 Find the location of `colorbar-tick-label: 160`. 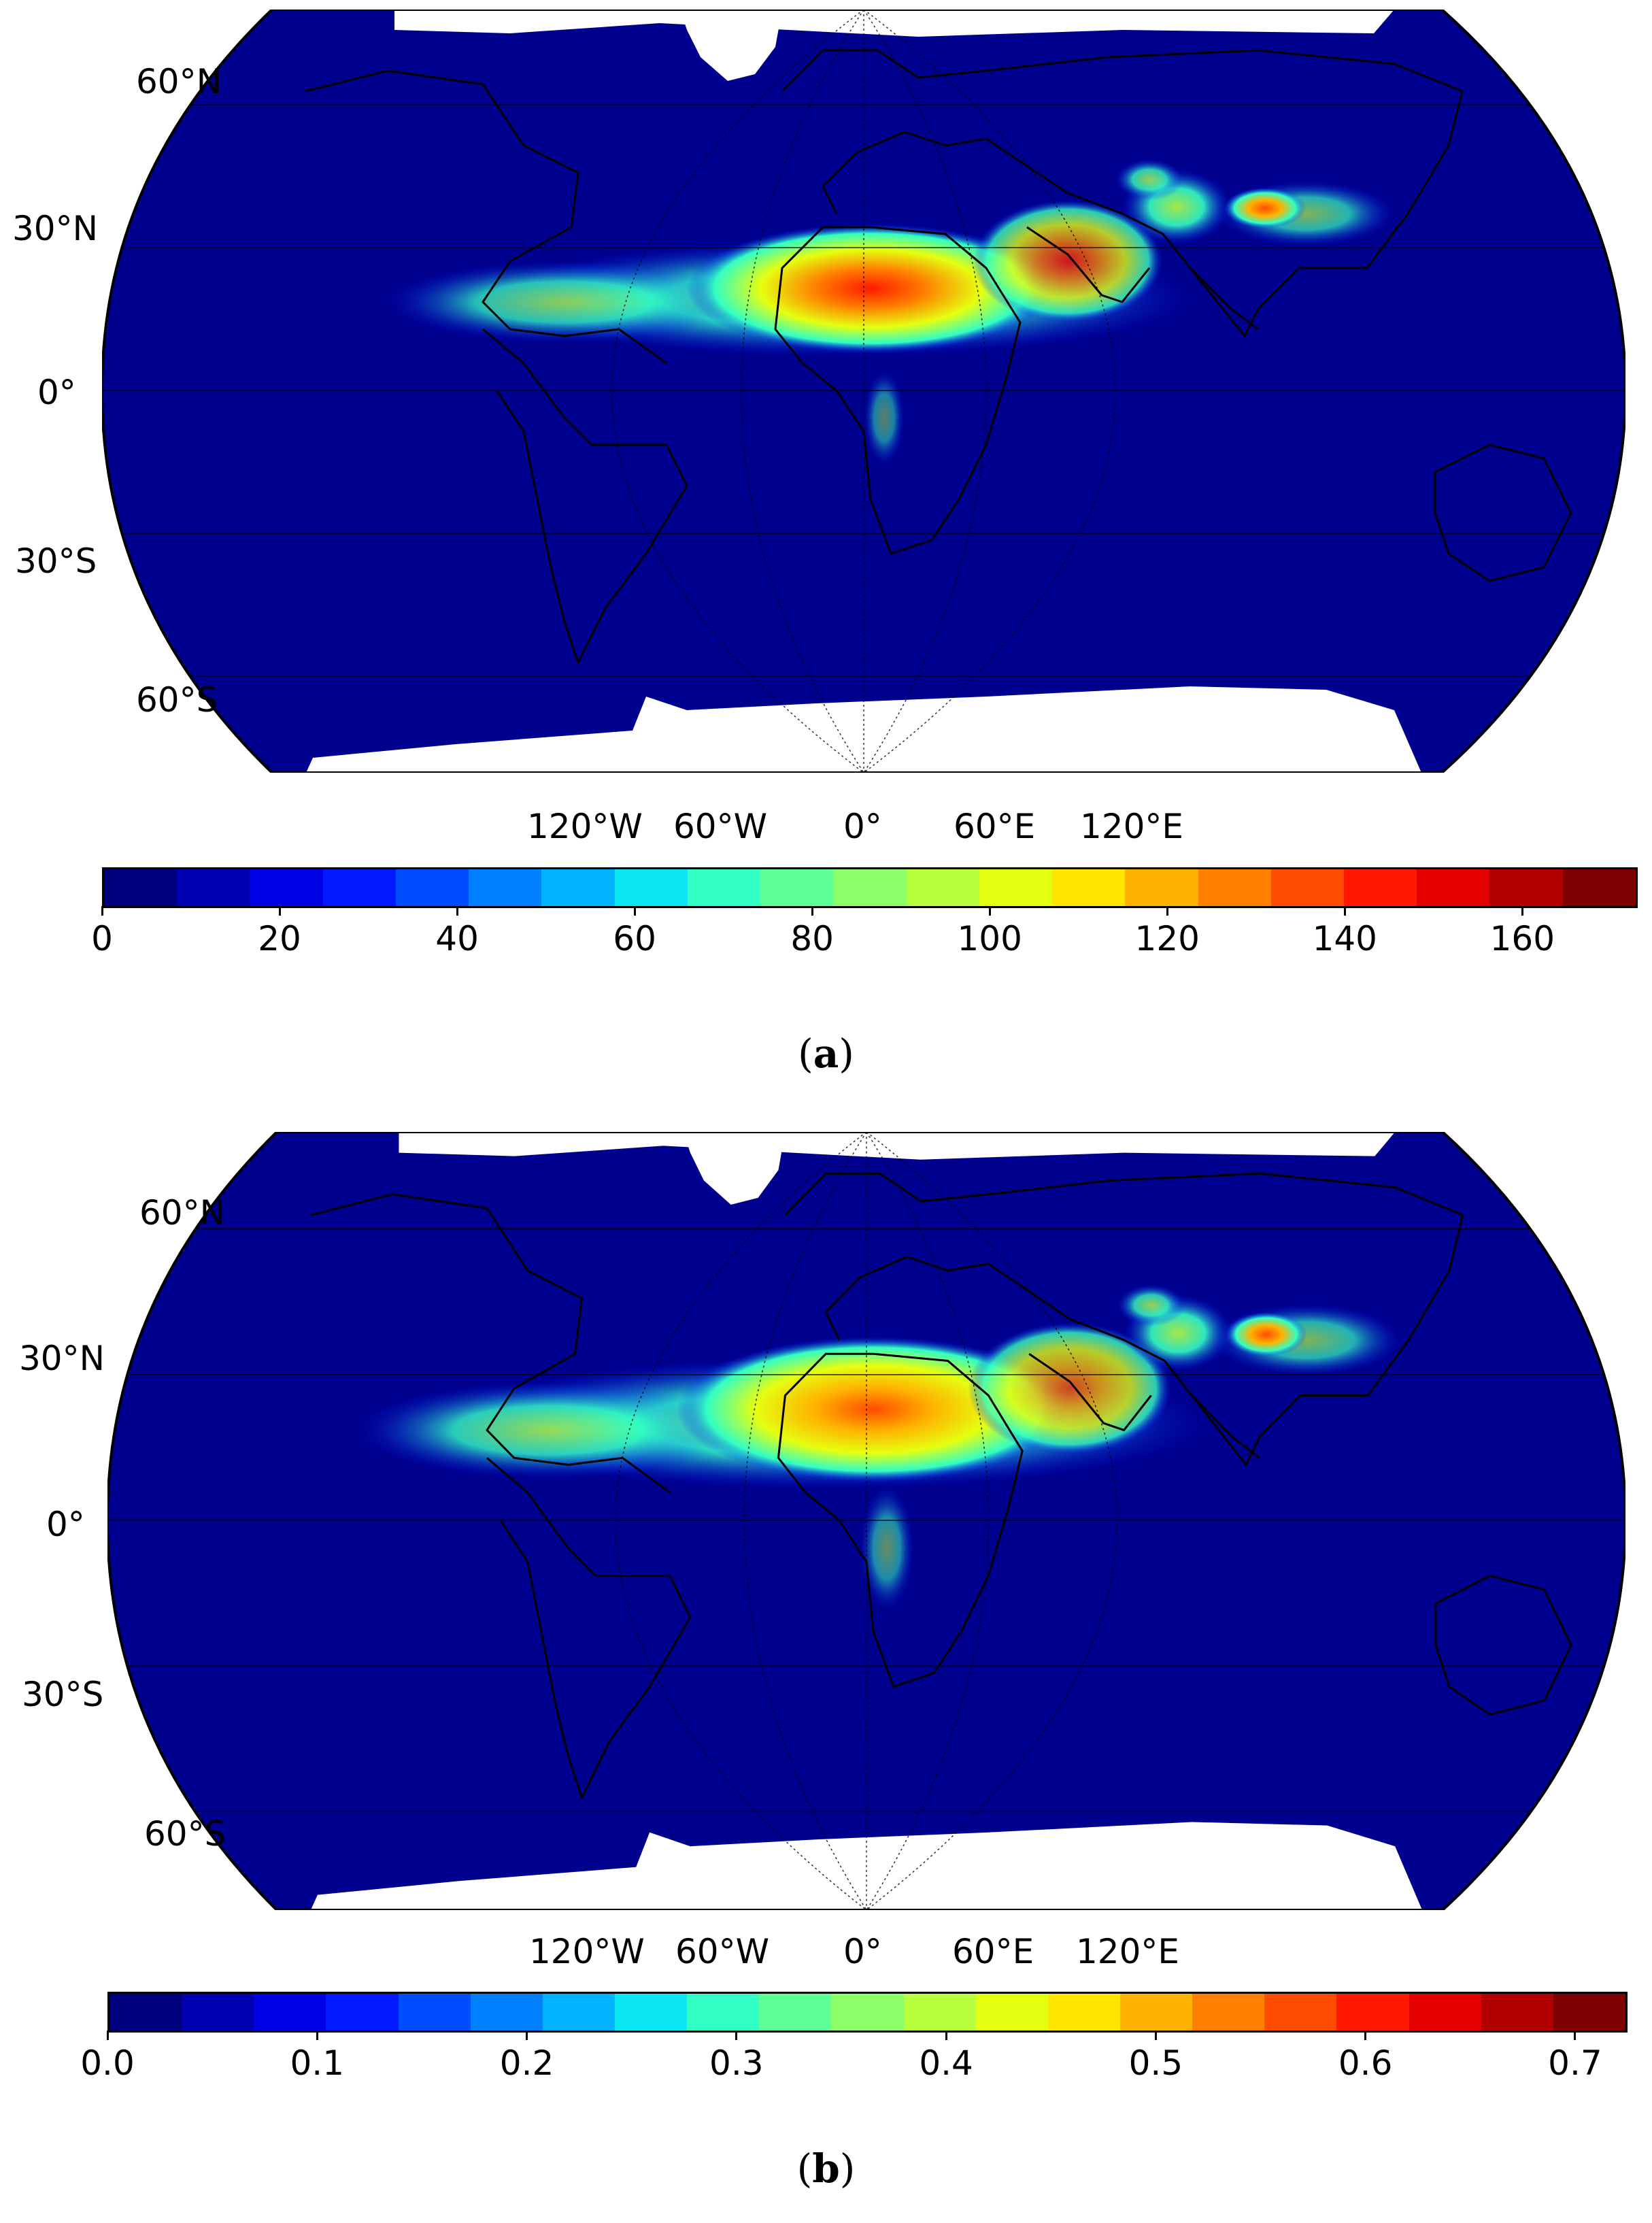

colorbar-tick-label: 160 is located at coordinates (1522, 939).